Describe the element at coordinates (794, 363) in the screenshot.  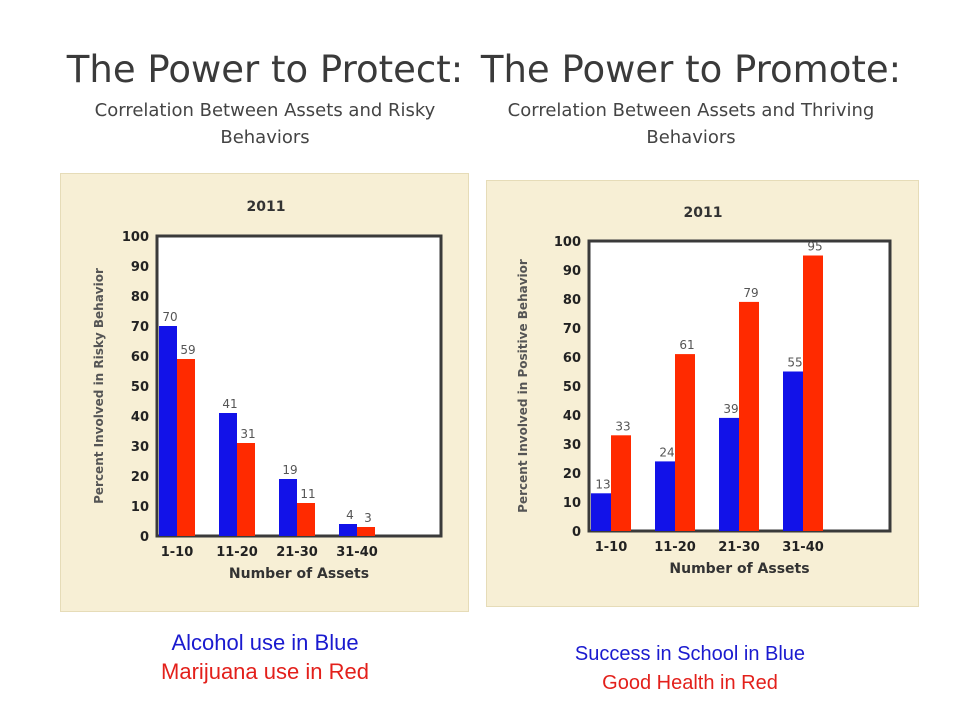
I see `right-data-label-blue-31-40: 55` at that location.